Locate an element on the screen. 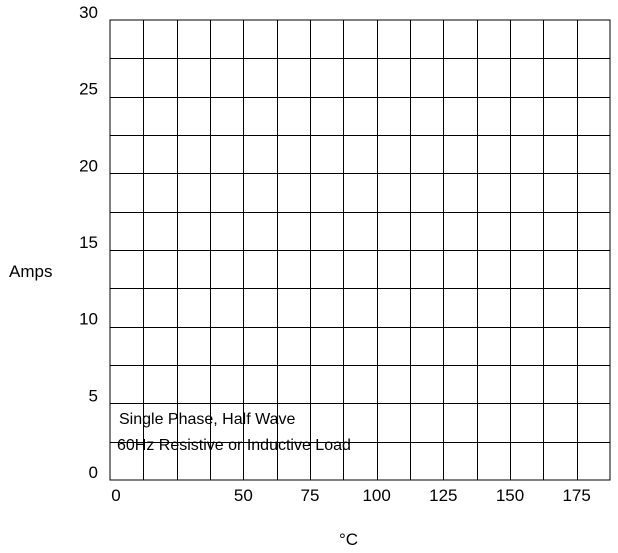 This screenshot has height=553, width=618. chart-annotation-line-2: 60Hz Resistive or Inductive Load is located at coordinates (234, 445).